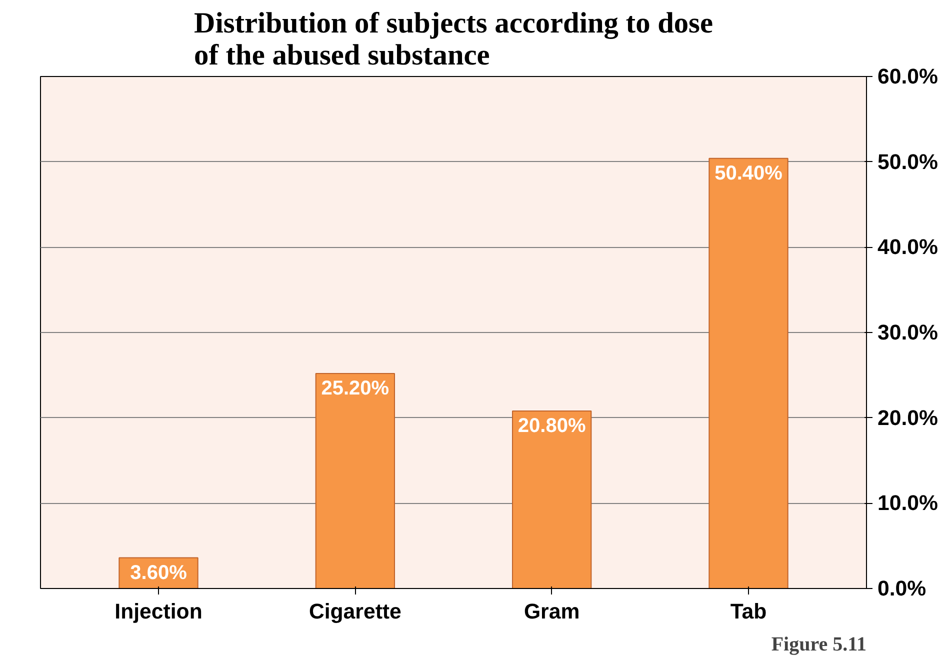 The width and height of the screenshot is (942, 663). What do you see at coordinates (355, 388) in the screenshot?
I see `data-label: 25.20%` at bounding box center [355, 388].